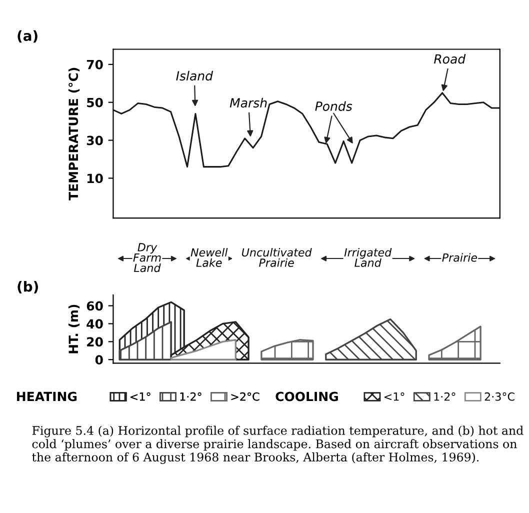  I want to click on y-tick-label: 30, so click(94, 141).